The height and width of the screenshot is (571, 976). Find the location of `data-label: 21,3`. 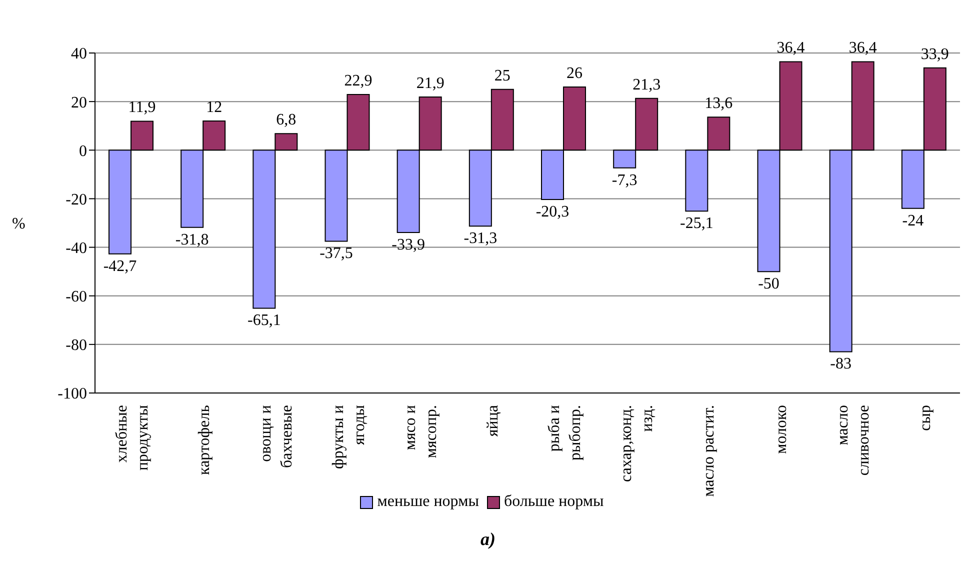

data-label: 21,3 is located at coordinates (646, 85).